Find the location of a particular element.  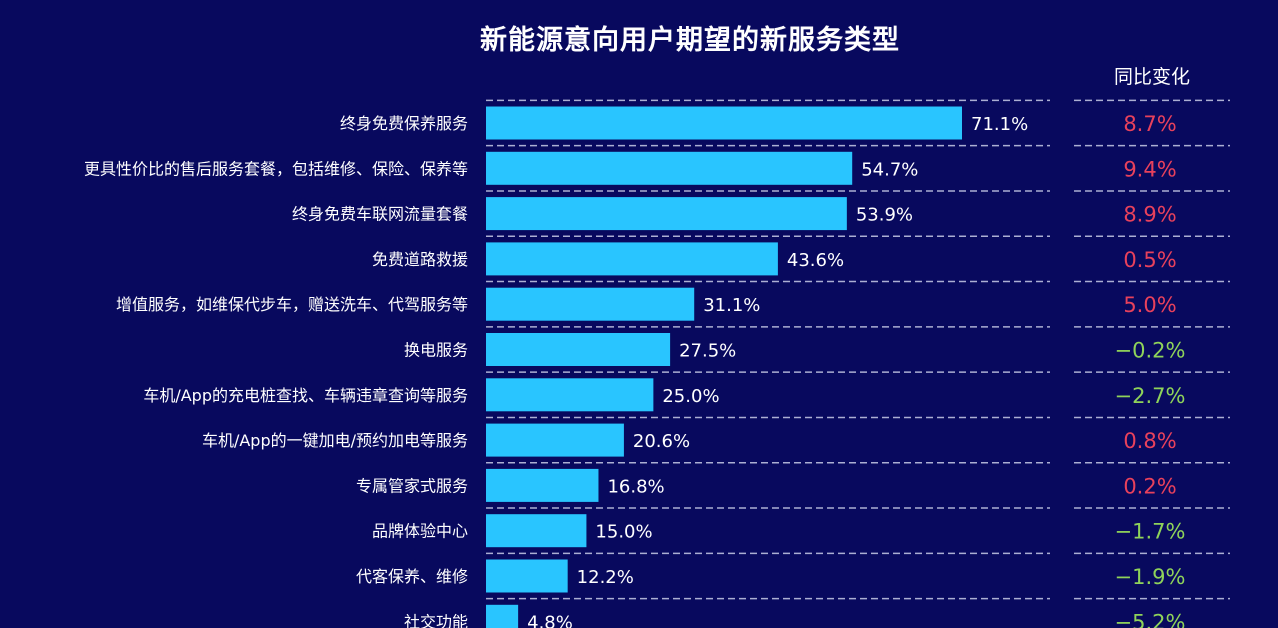

yoy-change-label: −1.9% is located at coordinates (1150, 577).